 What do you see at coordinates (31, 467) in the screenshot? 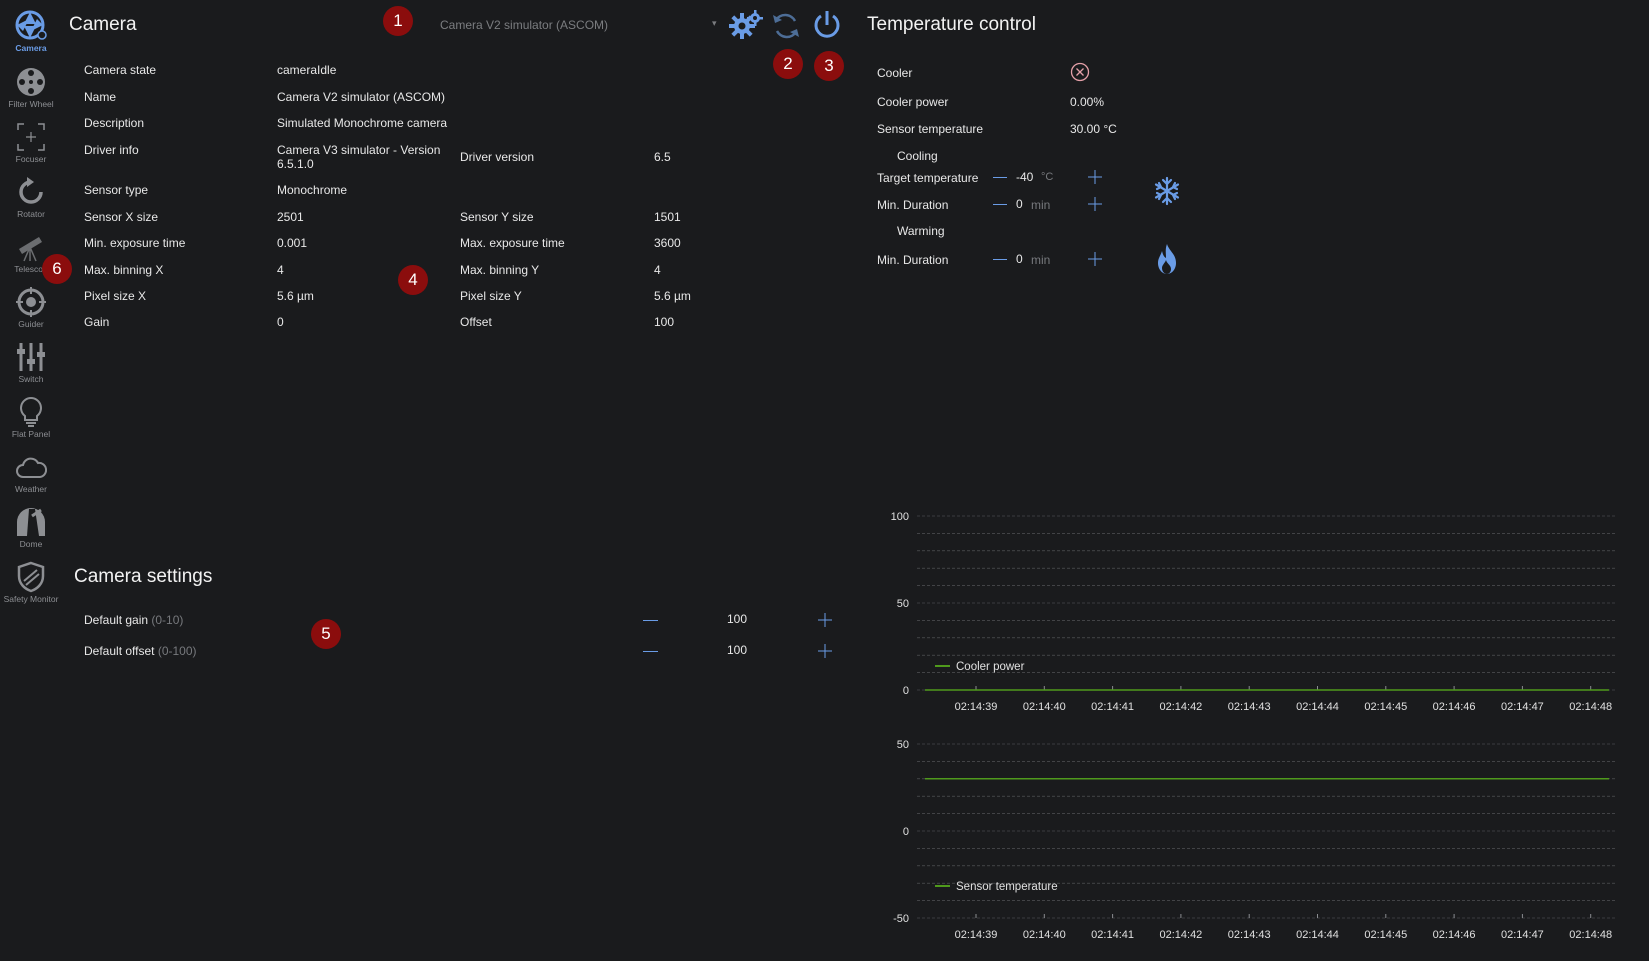
I see `weather-cloud-icon` at bounding box center [31, 467].